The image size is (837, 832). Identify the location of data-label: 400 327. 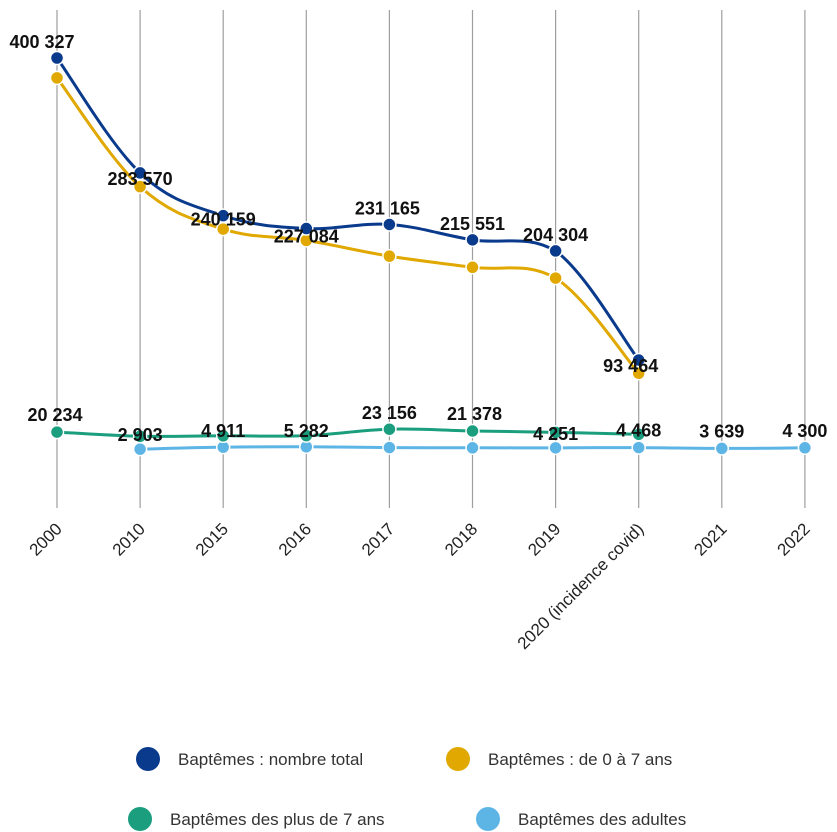
(41, 42).